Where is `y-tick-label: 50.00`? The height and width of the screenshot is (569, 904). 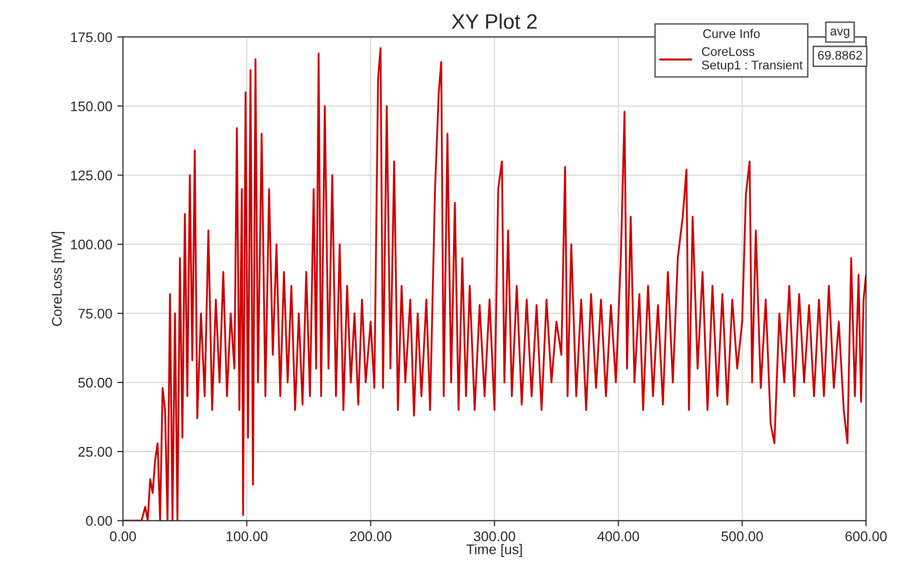 y-tick-label: 50.00 is located at coordinates (95, 383).